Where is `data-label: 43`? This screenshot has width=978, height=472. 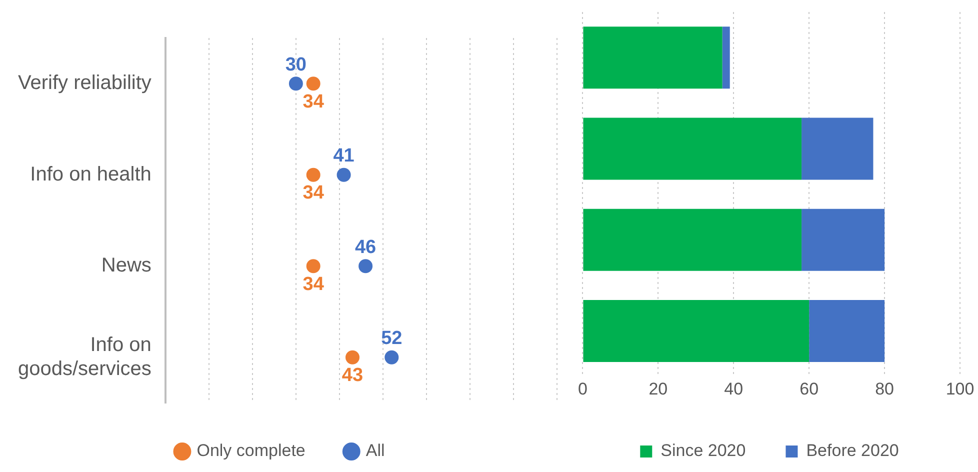 data-label: 43 is located at coordinates (353, 375).